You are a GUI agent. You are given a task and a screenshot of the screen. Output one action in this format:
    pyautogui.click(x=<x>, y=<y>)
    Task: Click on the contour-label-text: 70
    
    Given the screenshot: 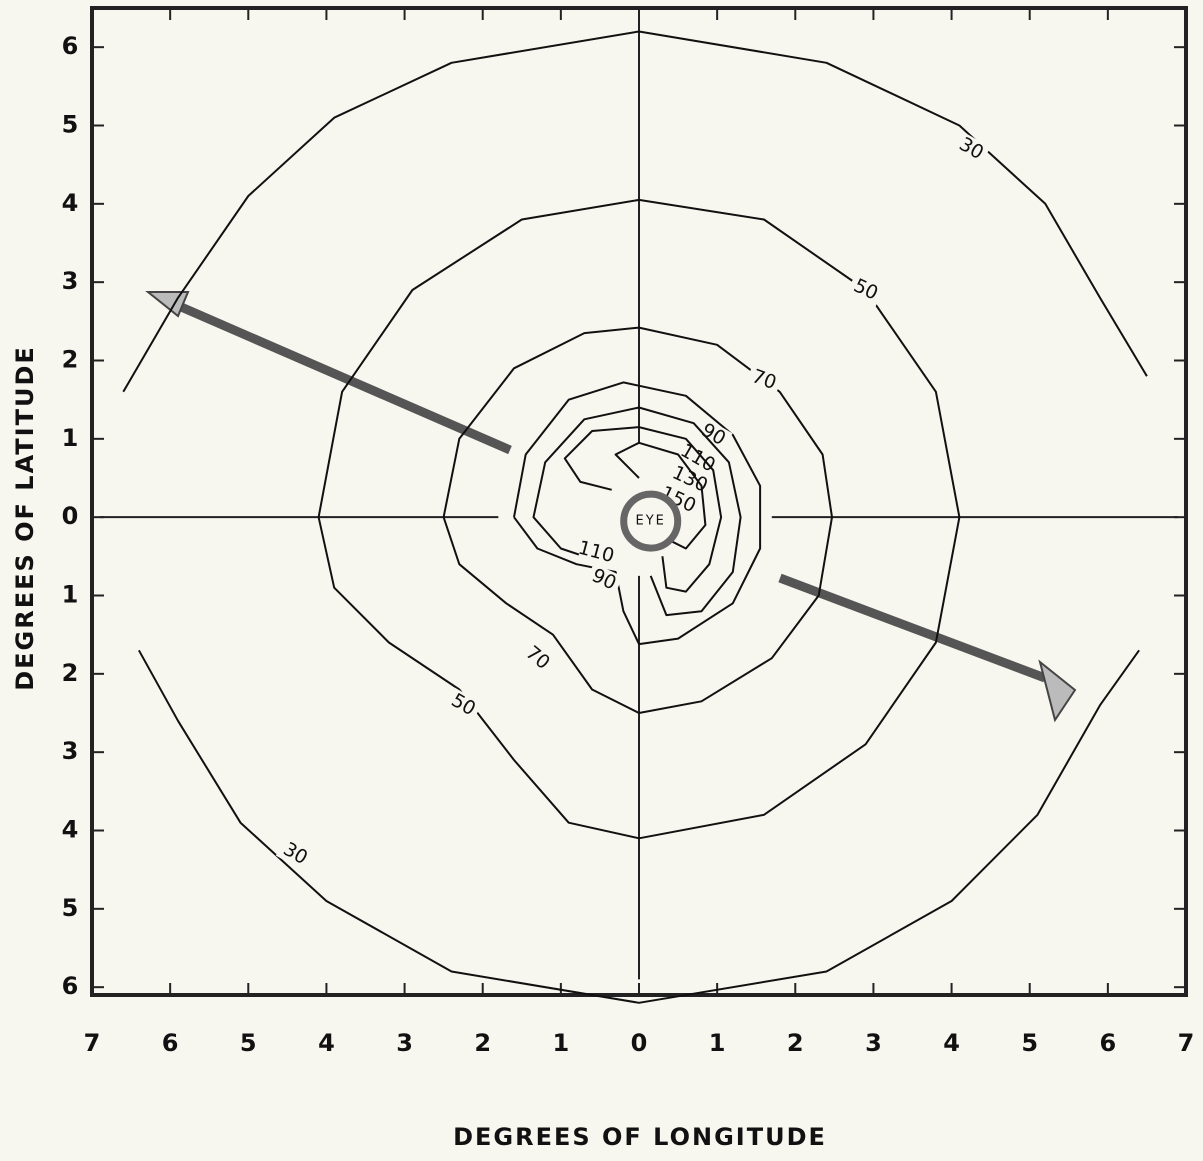 What is the action you would take?
    pyautogui.click(x=537, y=658)
    